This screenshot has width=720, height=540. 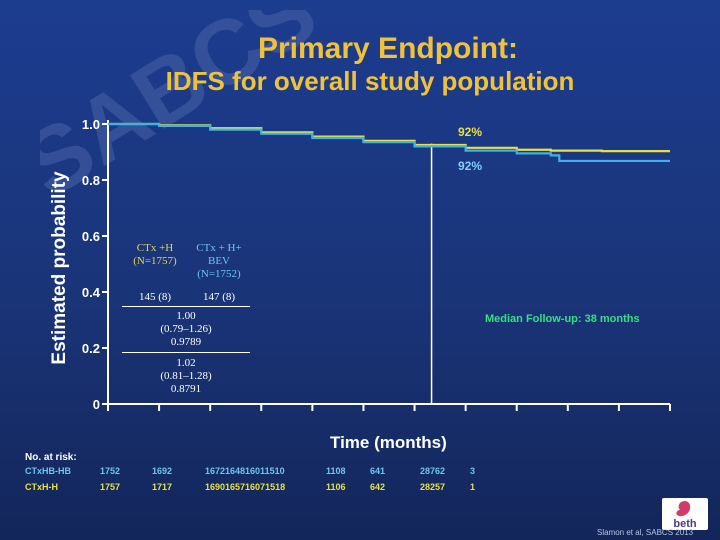 I want to click on col1-header: CTx +H, so click(x=155, y=248).